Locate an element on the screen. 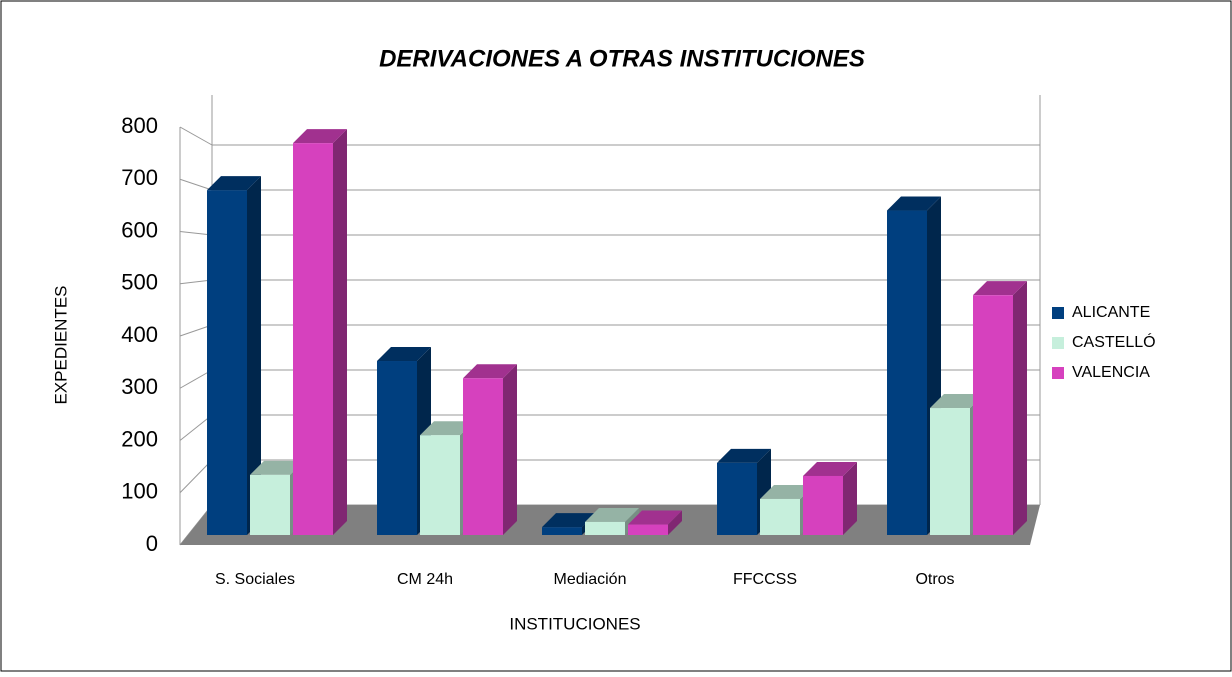 The image size is (1232, 677). legend-label: CASTELLÓ is located at coordinates (1114, 341).